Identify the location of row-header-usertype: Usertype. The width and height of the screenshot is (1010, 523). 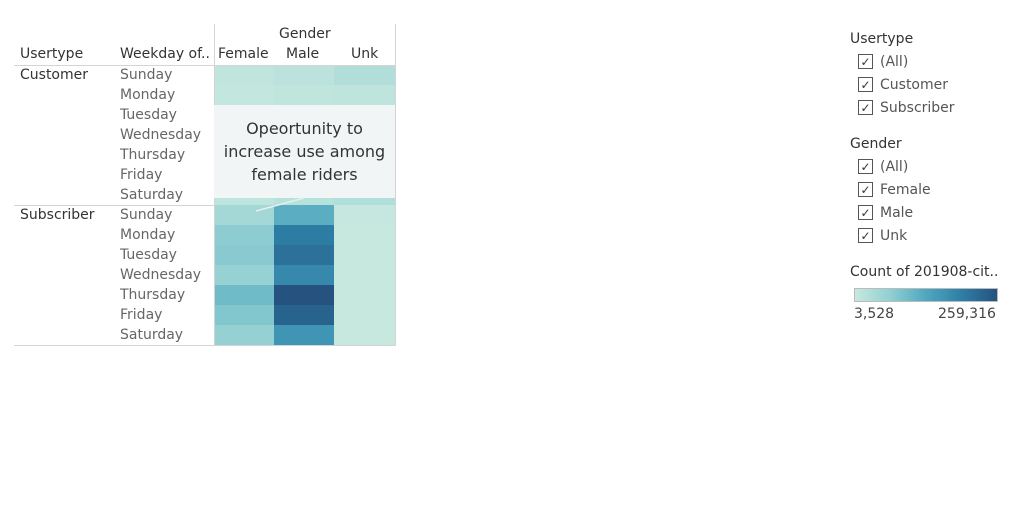
(52, 54).